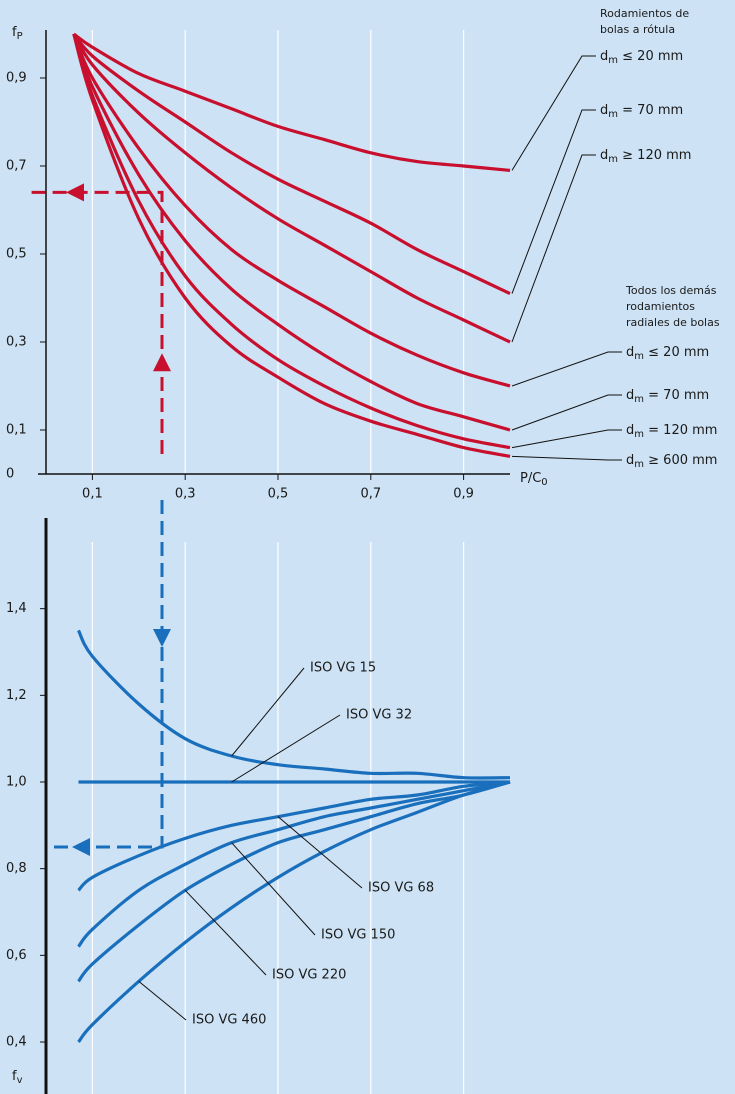 Image resolution: width=735 pixels, height=1094 pixels. What do you see at coordinates (185, 494) in the screenshot?
I see `x-tick-label: 0,3` at bounding box center [185, 494].